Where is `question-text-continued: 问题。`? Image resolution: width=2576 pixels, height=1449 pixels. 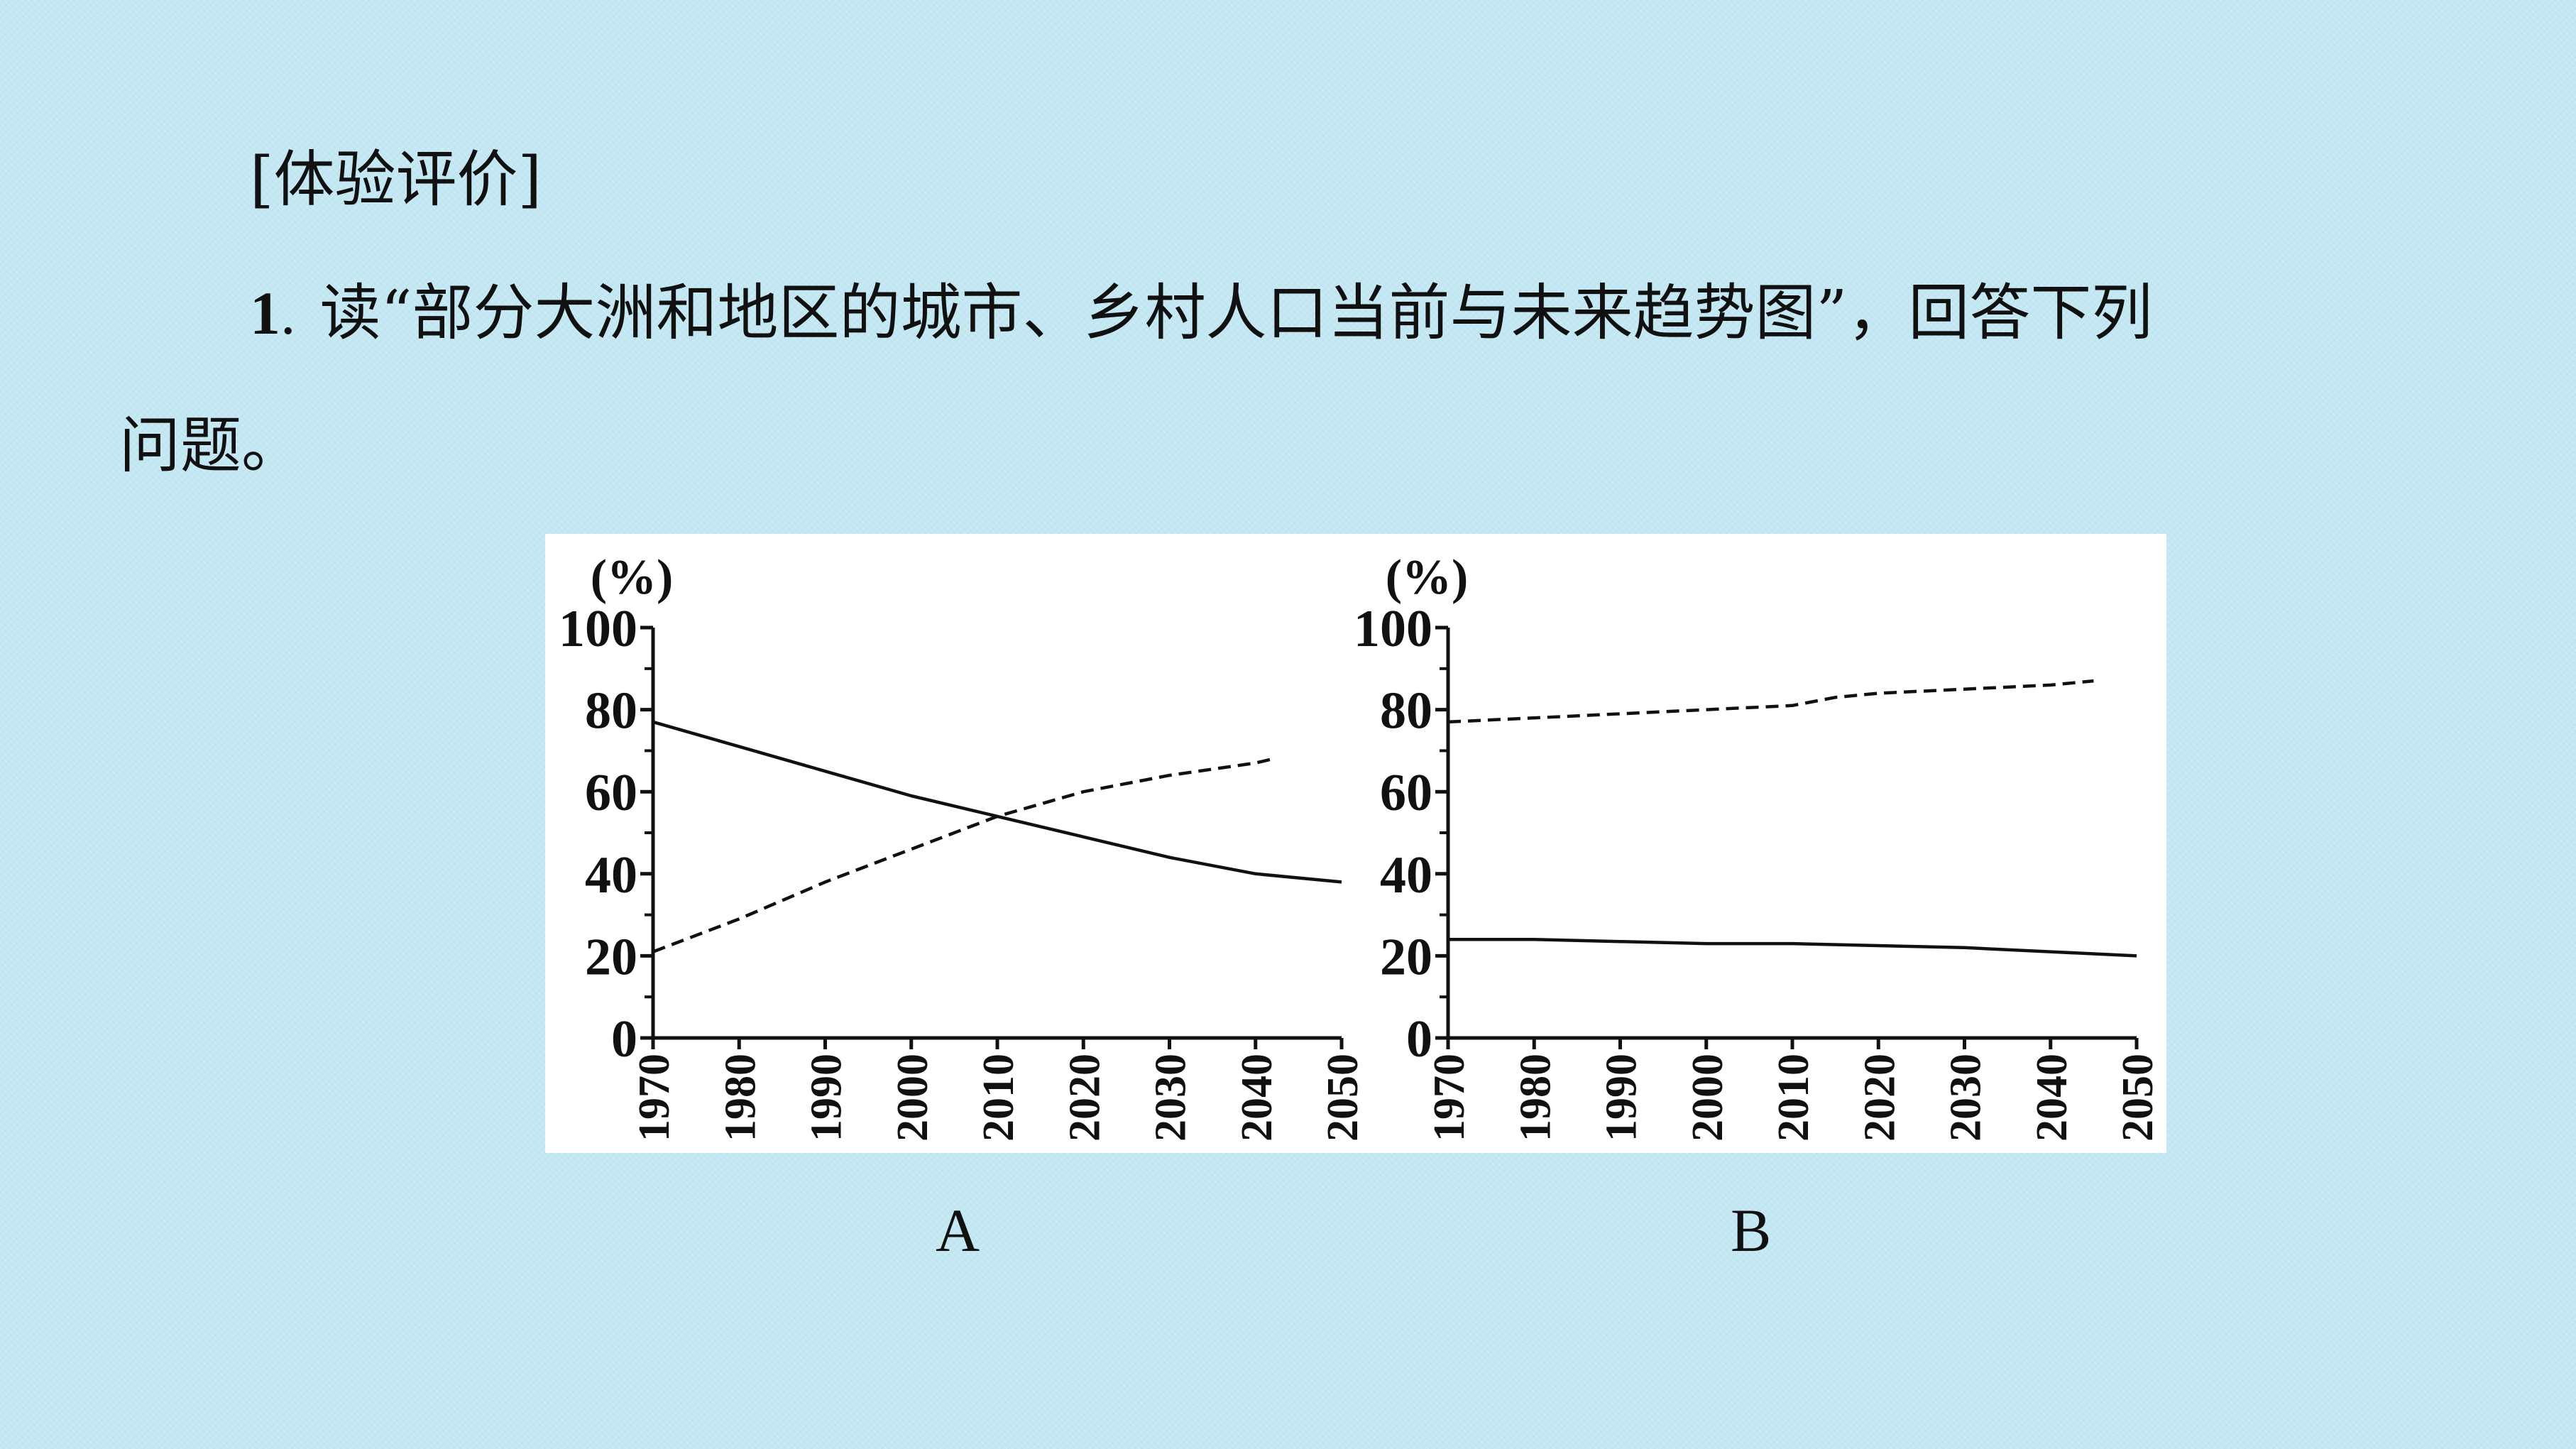
question-text-continued: 问题。 is located at coordinates (210, 445).